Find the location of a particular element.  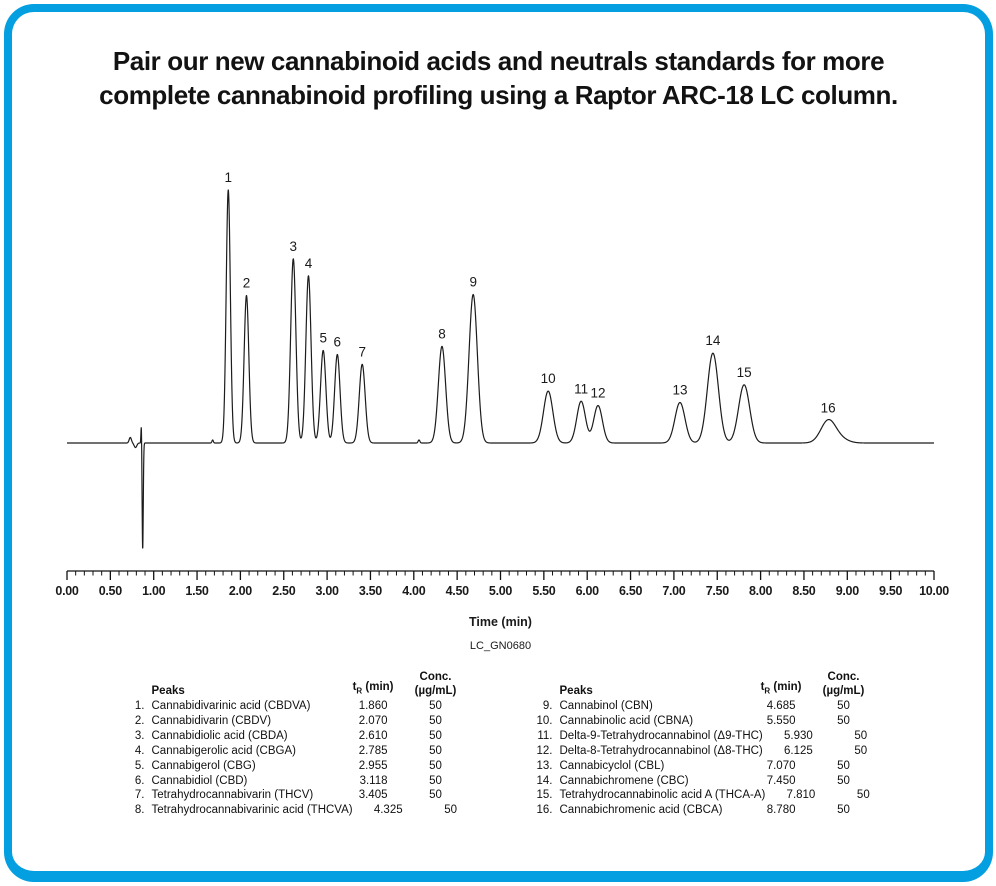

peak-name: Cannabigerol (CBG) is located at coordinates (203, 765).